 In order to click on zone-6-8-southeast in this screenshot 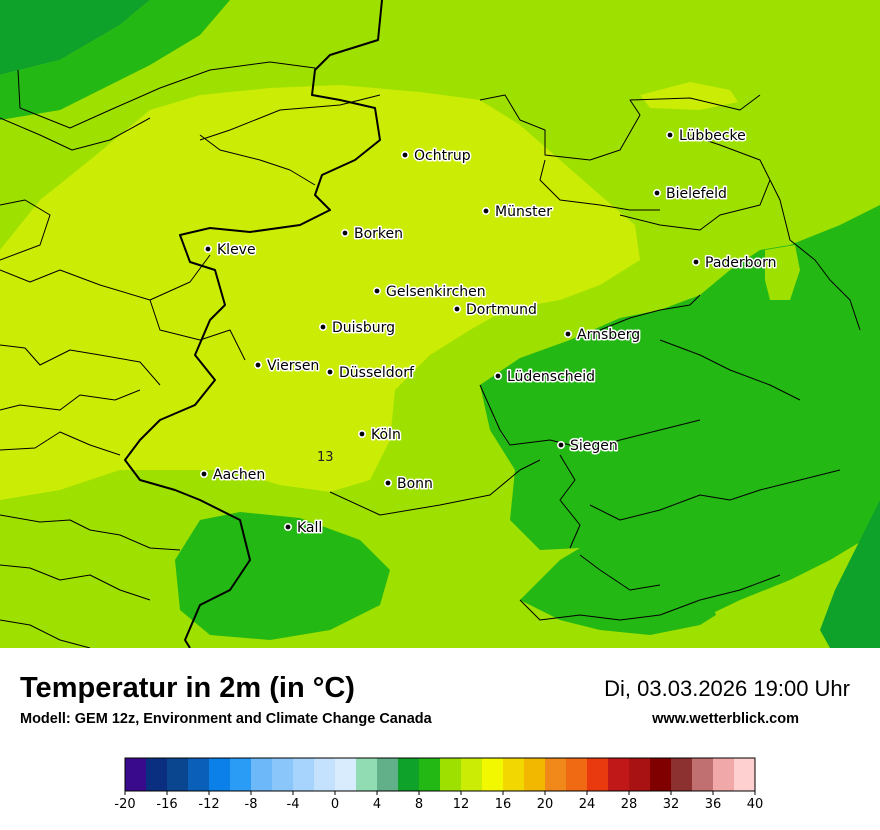, I will do `click(850, 574)`.